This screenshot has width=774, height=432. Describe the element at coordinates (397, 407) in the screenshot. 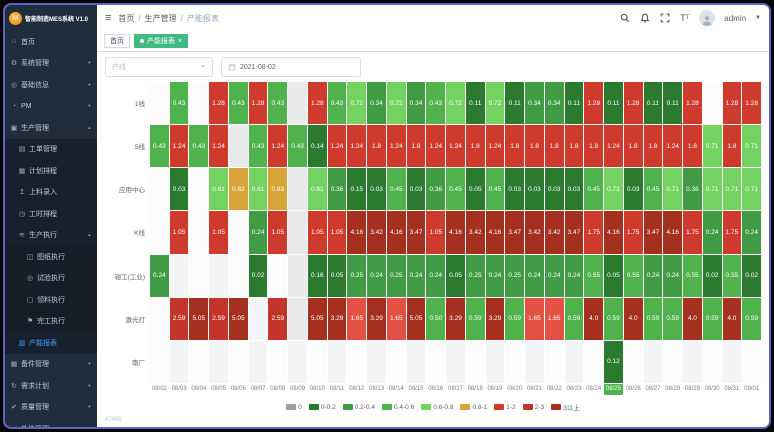

I see `legend-item: 0.4-0.6` at that location.